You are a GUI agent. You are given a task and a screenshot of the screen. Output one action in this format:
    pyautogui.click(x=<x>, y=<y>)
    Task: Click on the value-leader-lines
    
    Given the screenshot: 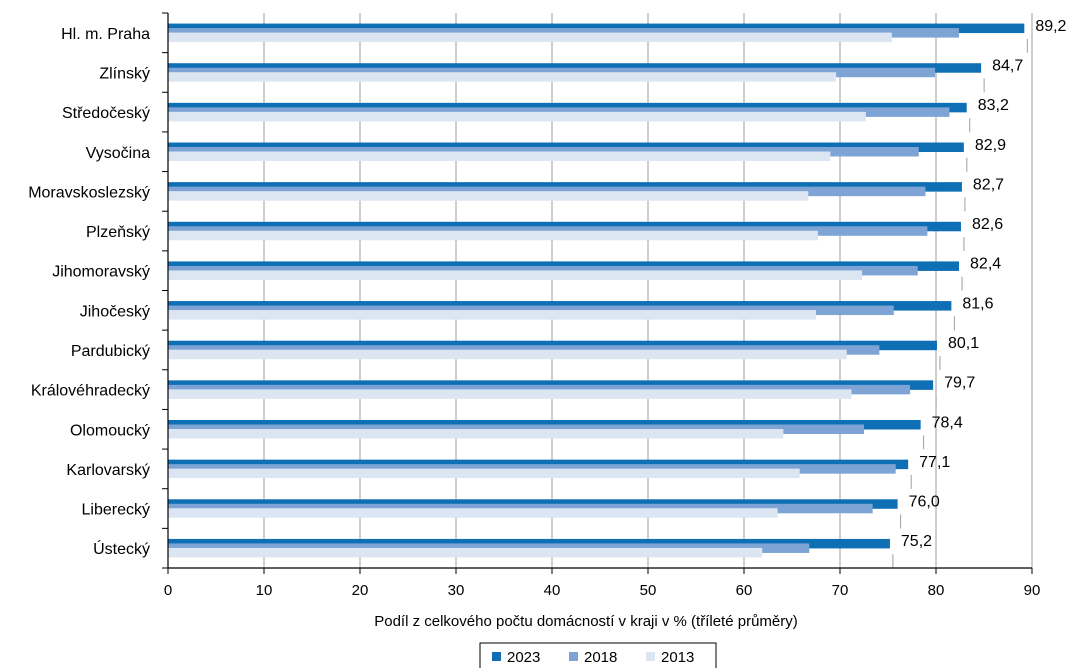 What is the action you would take?
    pyautogui.click(x=960, y=303)
    